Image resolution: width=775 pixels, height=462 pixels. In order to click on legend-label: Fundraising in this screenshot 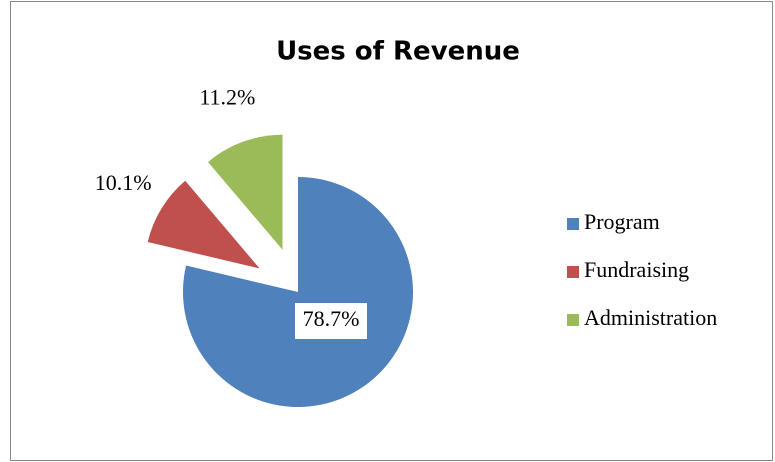, I will do `click(636, 269)`.